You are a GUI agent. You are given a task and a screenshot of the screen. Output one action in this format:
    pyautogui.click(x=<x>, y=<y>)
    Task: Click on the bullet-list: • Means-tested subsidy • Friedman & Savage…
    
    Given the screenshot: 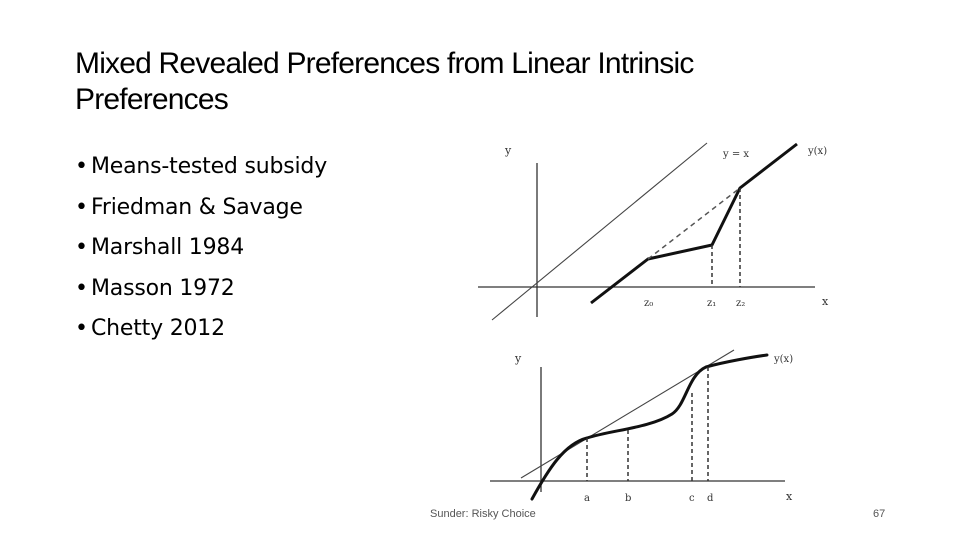 What is the action you would take?
    pyautogui.click(x=201, y=248)
    